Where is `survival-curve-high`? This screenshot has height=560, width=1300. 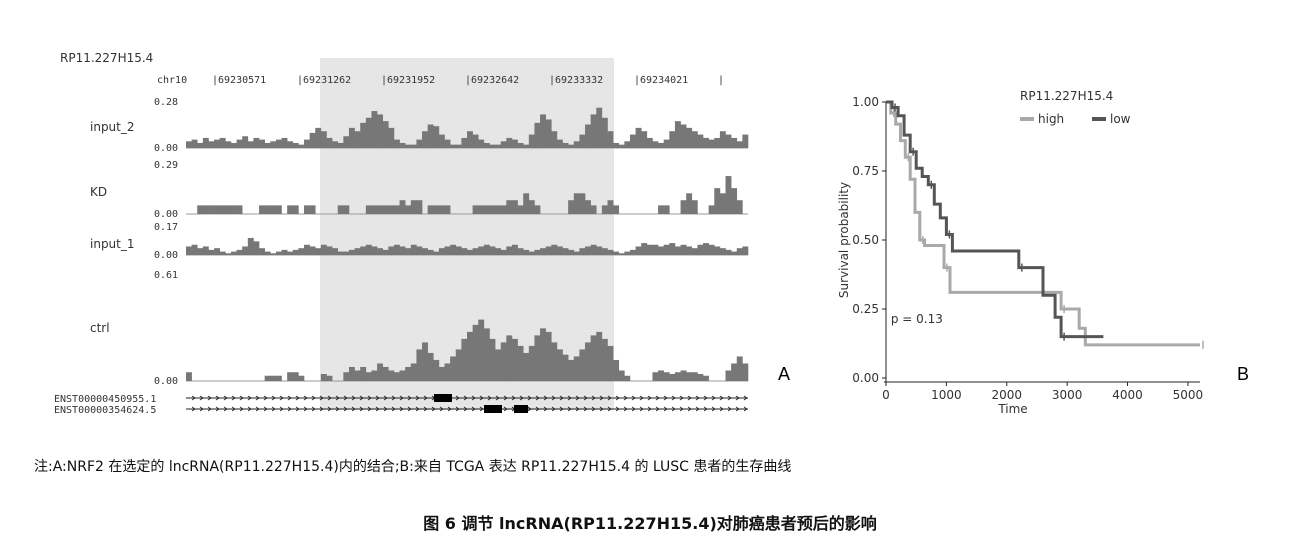 survival-curve-high is located at coordinates (1043, 223).